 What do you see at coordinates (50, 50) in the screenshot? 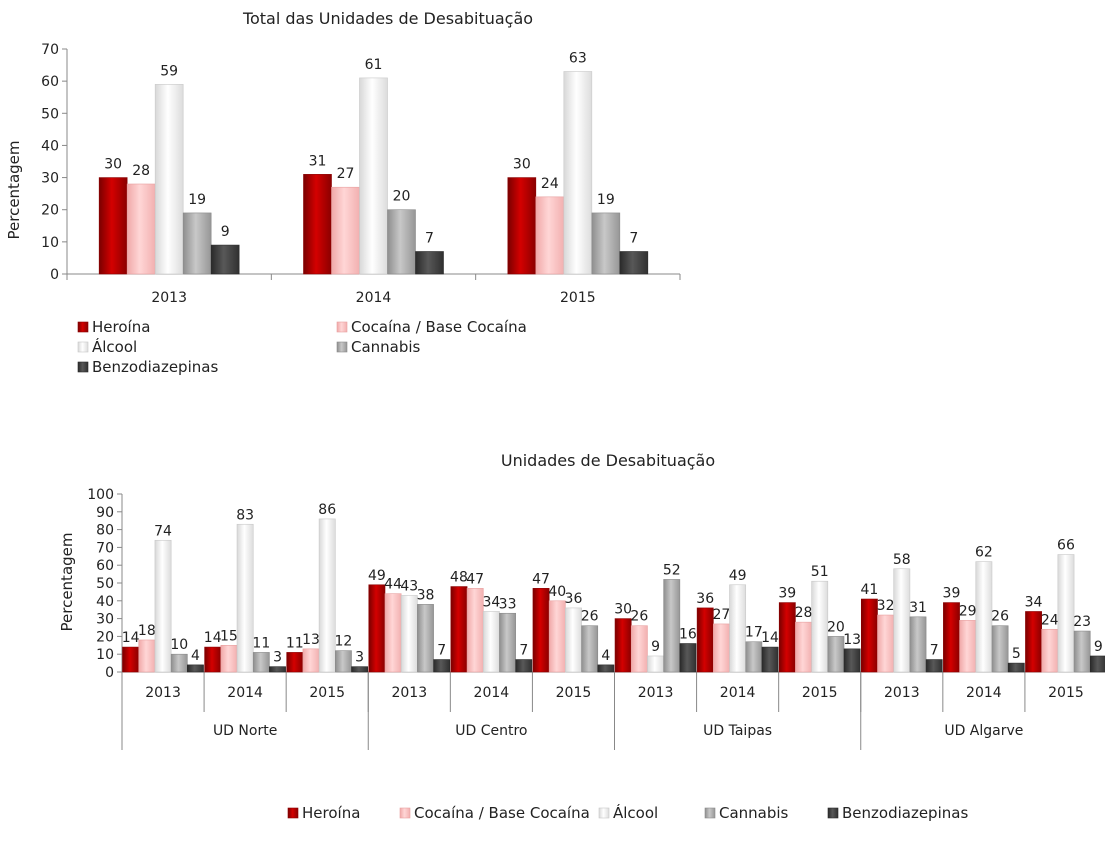
I see `chart1-ytick-label: 70` at bounding box center [50, 50].